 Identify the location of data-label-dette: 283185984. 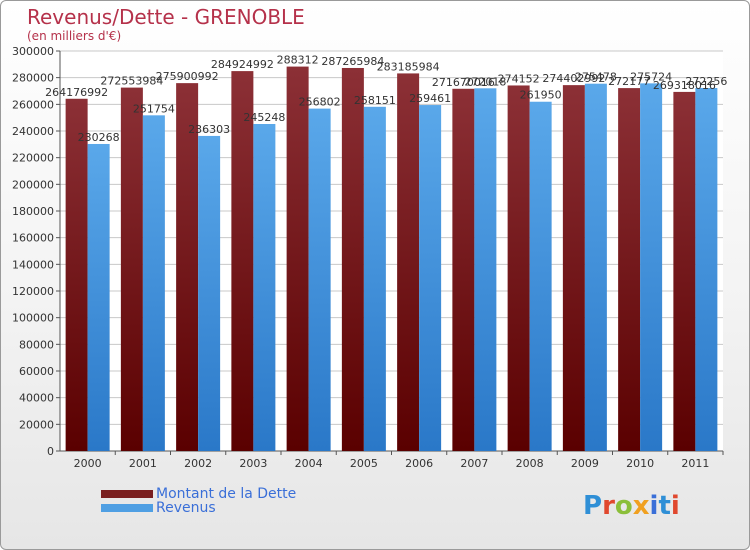
(408, 66).